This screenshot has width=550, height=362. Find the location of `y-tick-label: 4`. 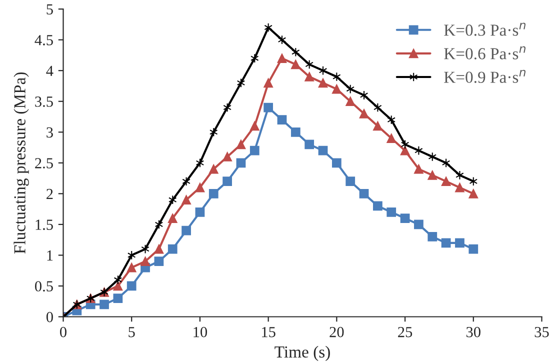

y-tick-label: 4 is located at coordinates (50, 71).